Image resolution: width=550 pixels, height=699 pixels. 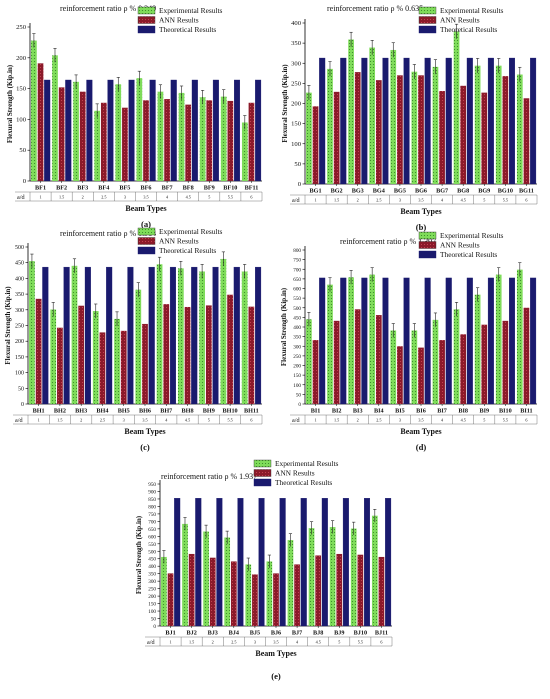 I want to click on ad-value-label: 3.5, so click(x=275, y=642).